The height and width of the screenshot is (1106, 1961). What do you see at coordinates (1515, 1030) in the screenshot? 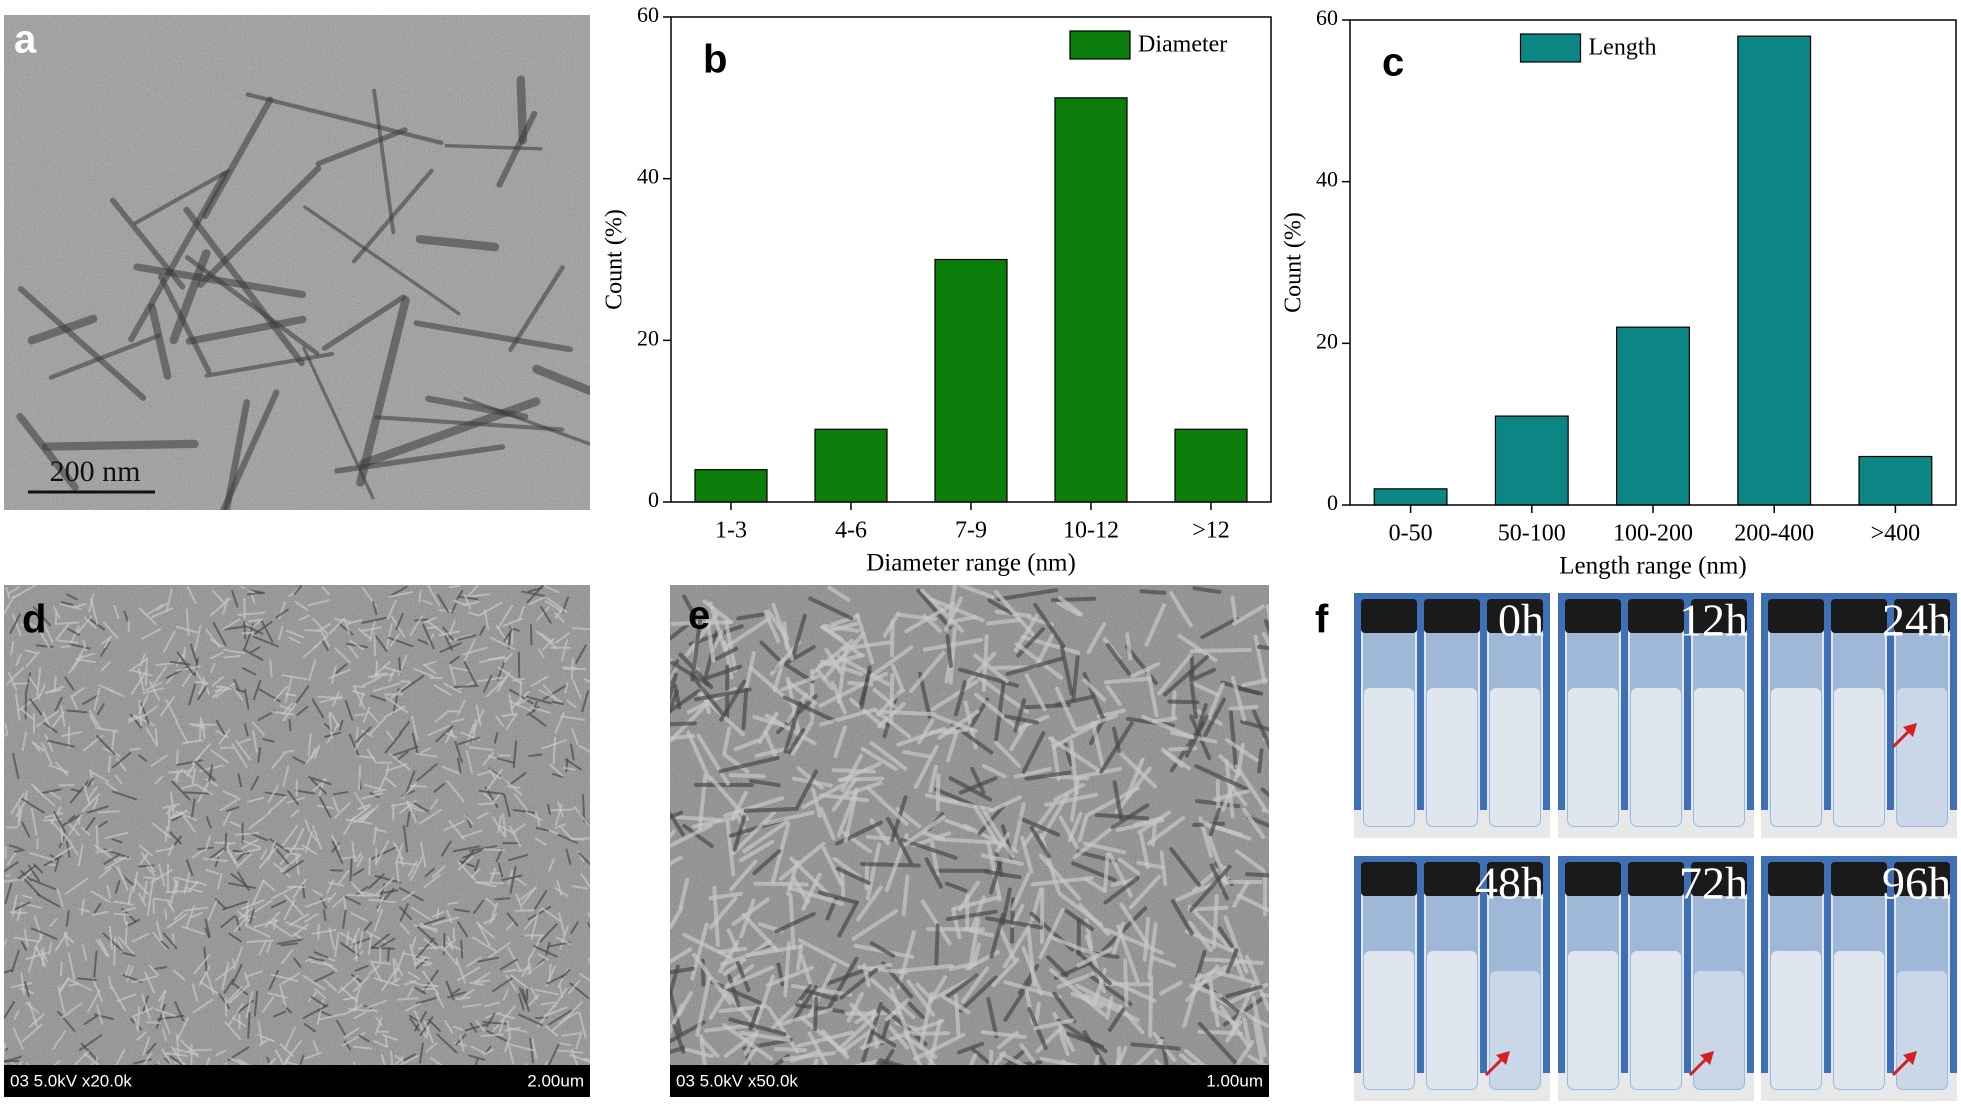
I see `liquid` at bounding box center [1515, 1030].